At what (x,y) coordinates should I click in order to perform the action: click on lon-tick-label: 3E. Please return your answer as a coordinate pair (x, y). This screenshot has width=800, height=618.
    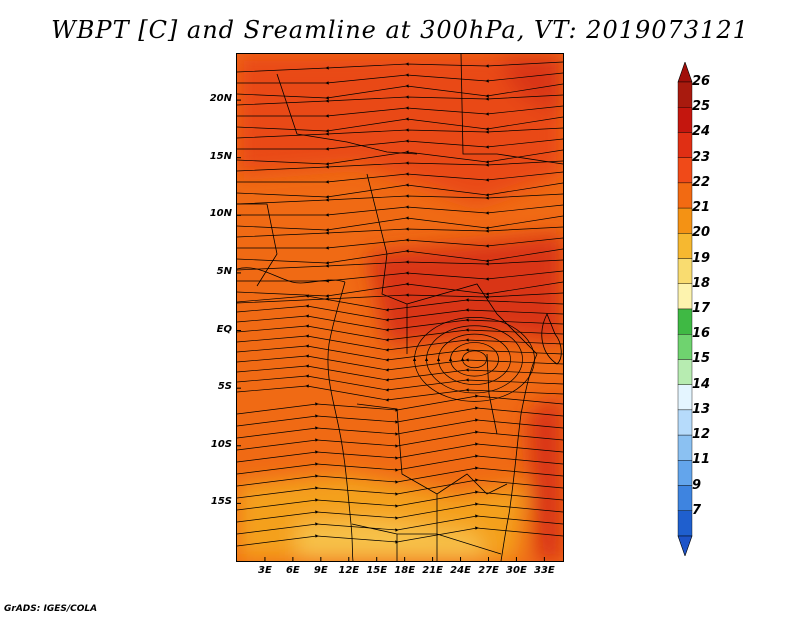
    Looking at the image, I should click on (265, 570).